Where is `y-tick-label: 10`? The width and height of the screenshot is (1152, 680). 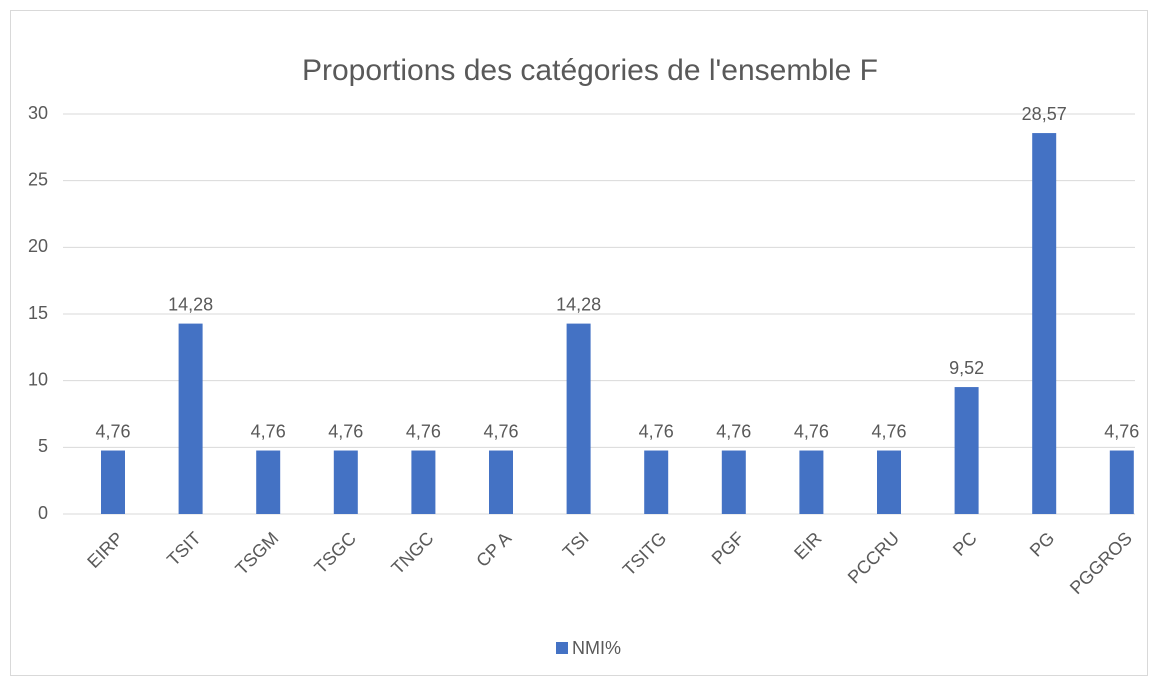 y-tick-label: 10 is located at coordinates (38, 379).